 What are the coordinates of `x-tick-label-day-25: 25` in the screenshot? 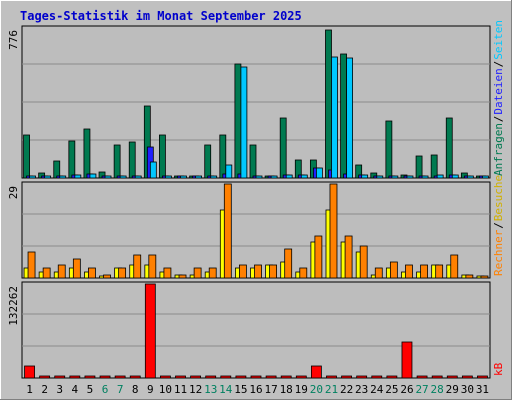 It's located at (391, 389).